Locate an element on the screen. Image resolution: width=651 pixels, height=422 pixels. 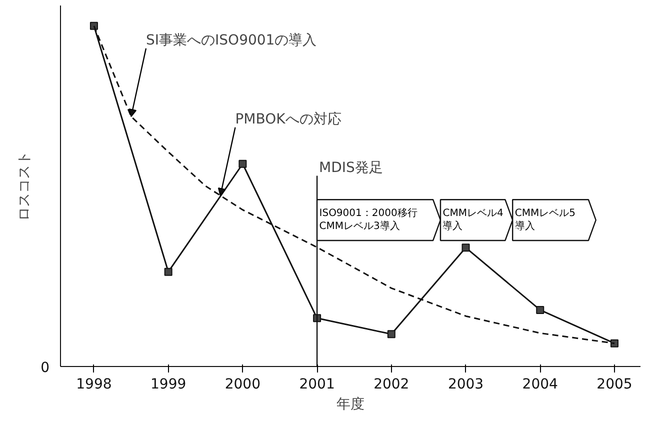
x-tick-label: 2000 is located at coordinates (242, 384).